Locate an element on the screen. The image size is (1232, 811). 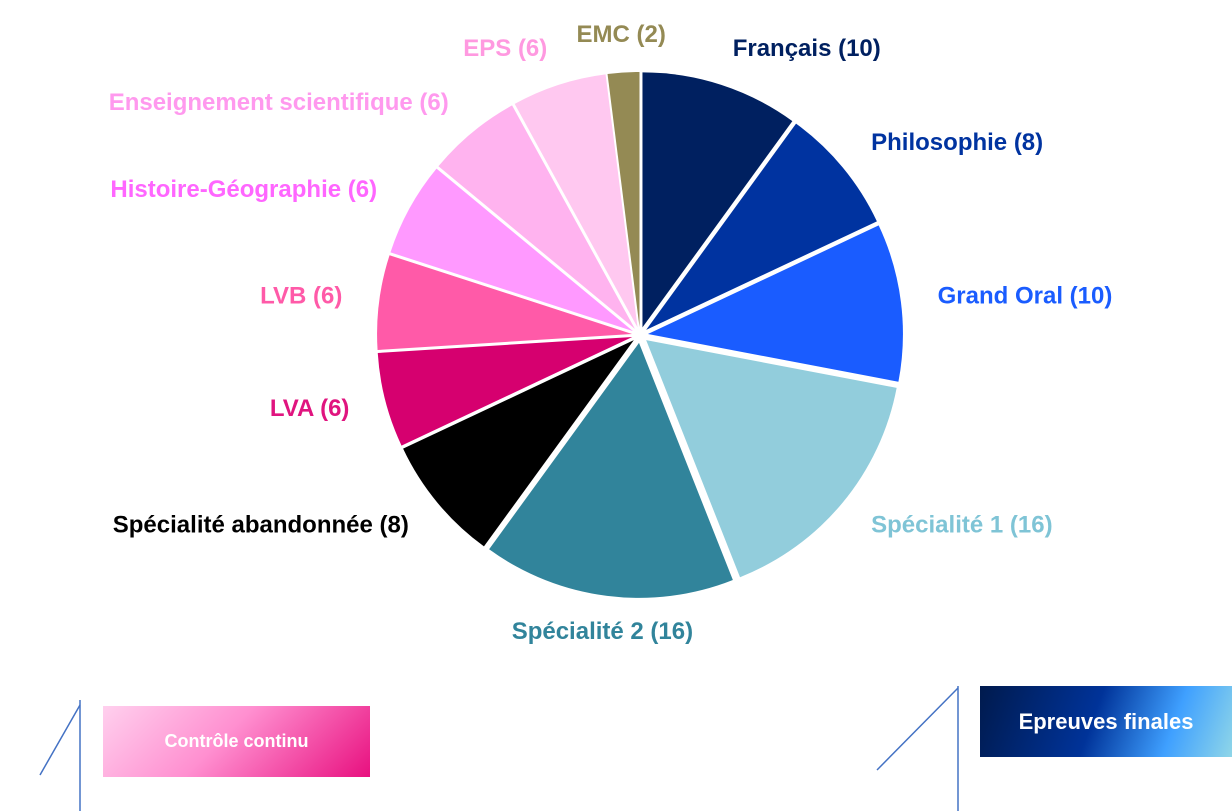
button: Epreuves finales is located at coordinates (1106, 721).